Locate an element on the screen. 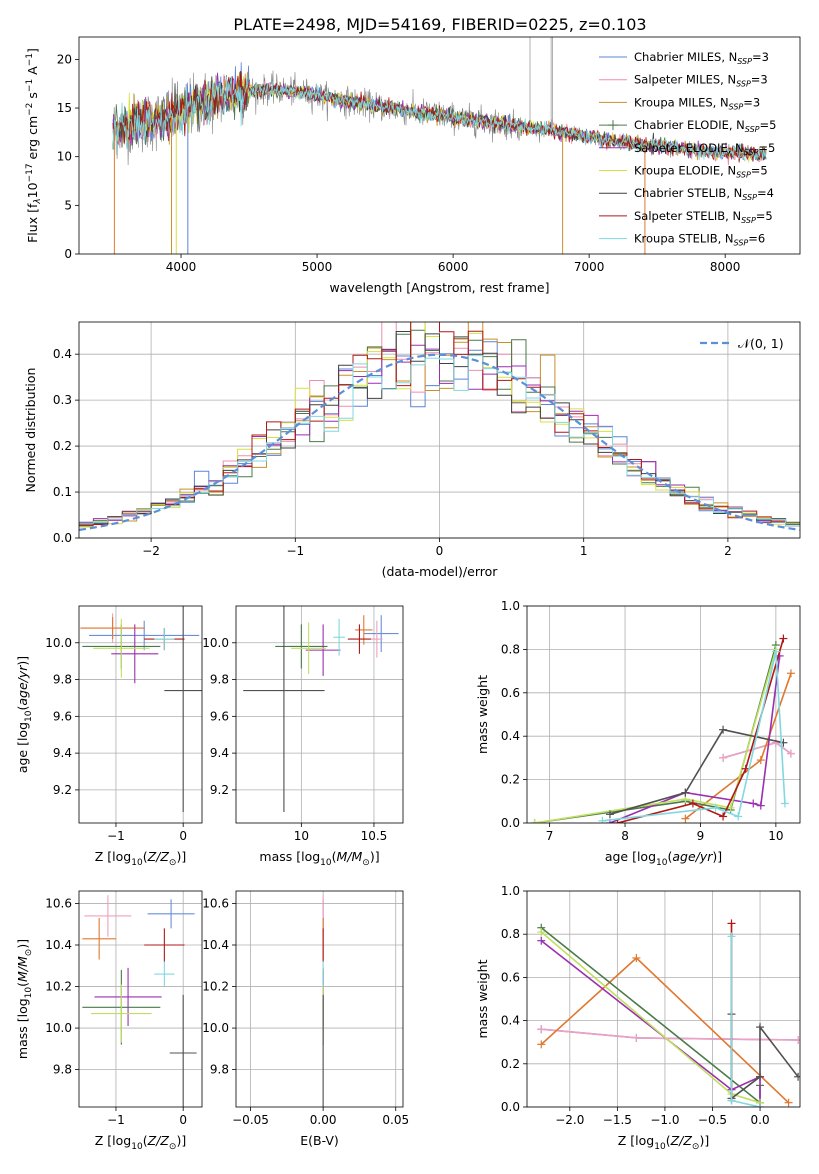  y-axis-label: mass weight is located at coordinates (482, 714).